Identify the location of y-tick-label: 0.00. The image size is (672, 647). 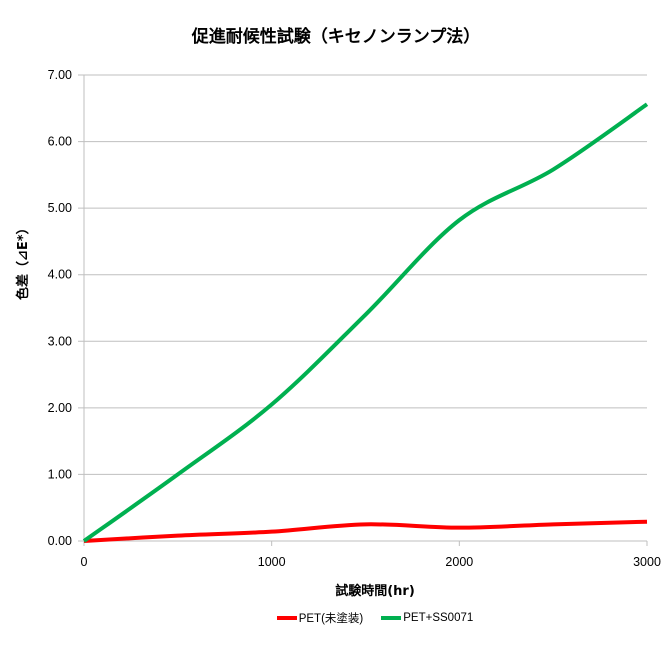
(60, 541).